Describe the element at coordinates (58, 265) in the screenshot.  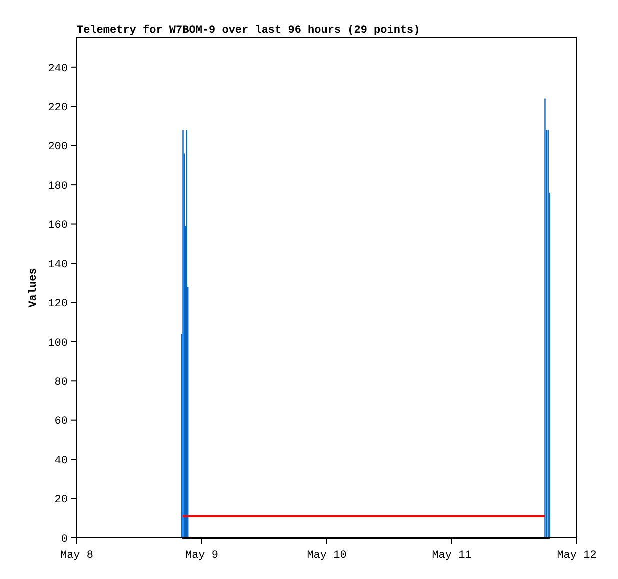
I see `y-tick-label: 140` at that location.